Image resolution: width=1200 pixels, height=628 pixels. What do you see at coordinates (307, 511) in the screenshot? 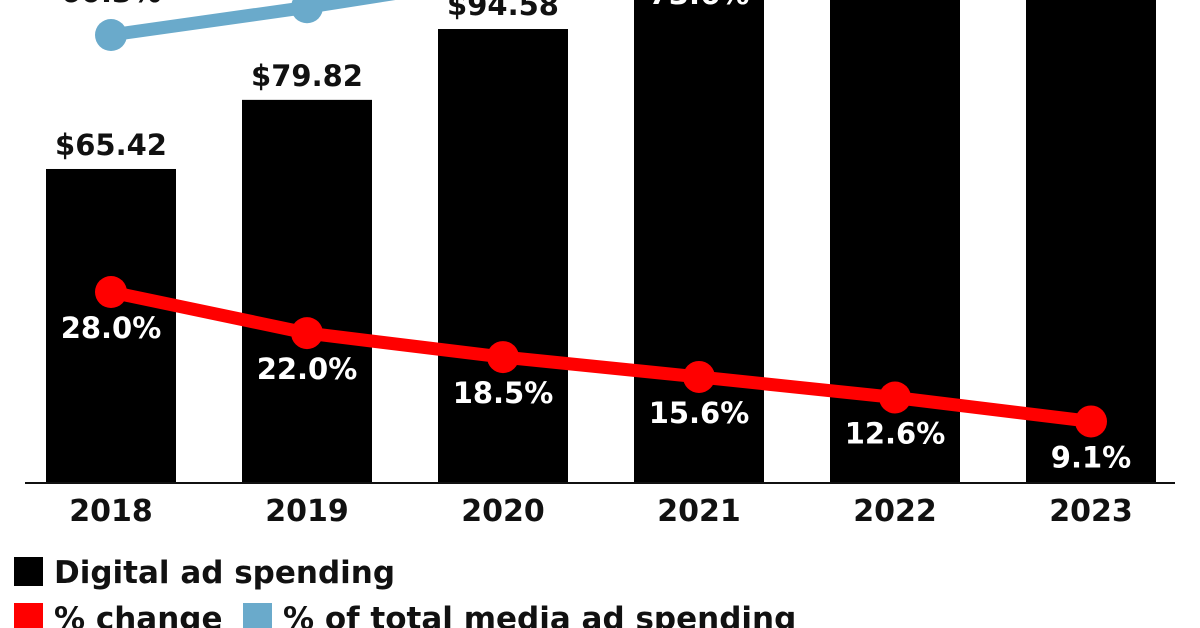
I see `x-tick-label: 2019` at bounding box center [307, 511].